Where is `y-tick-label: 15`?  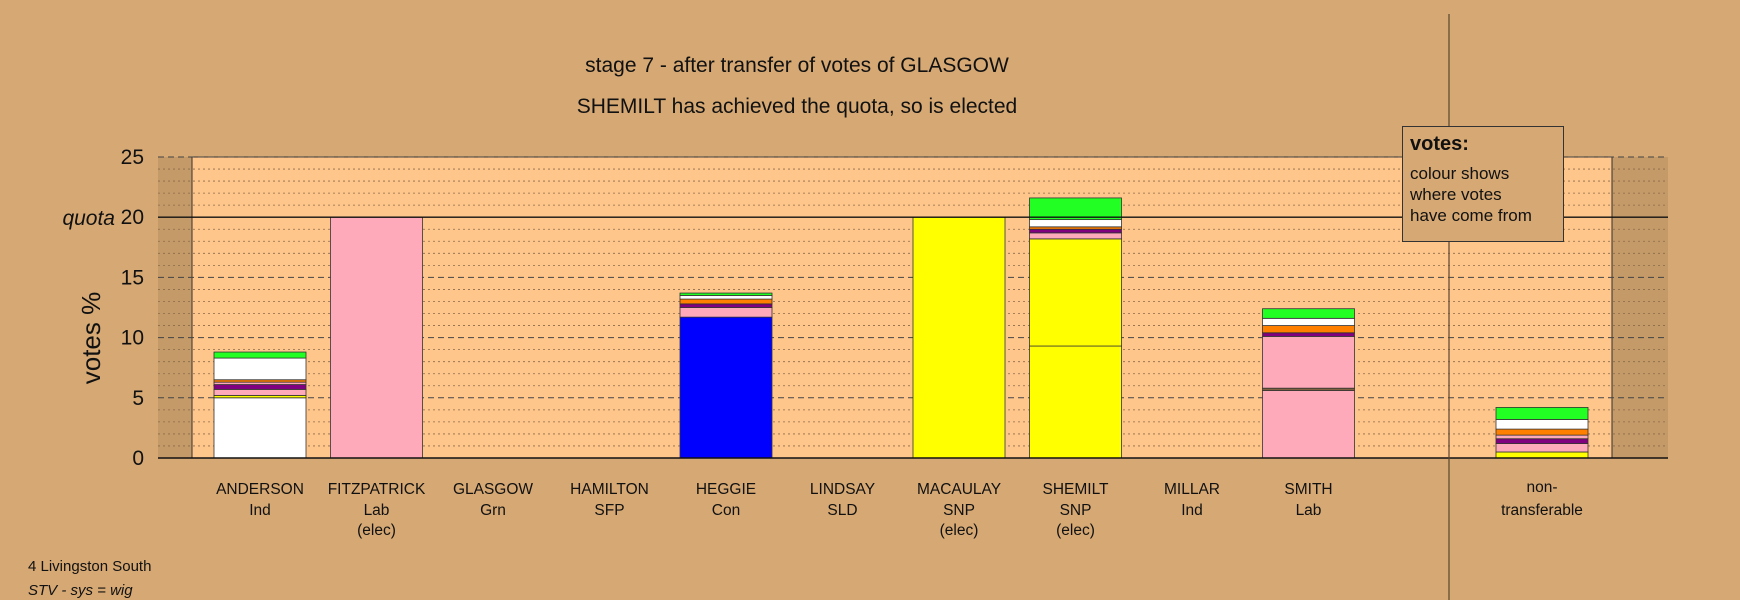 y-tick-label: 15 is located at coordinates (132, 277).